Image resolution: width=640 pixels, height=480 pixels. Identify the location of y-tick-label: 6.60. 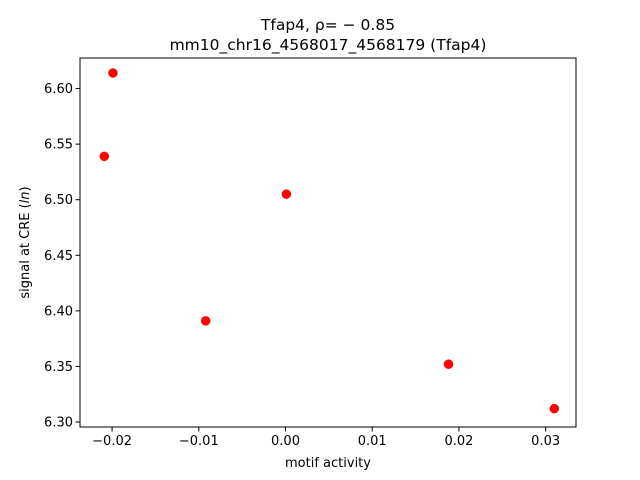
(58, 89).